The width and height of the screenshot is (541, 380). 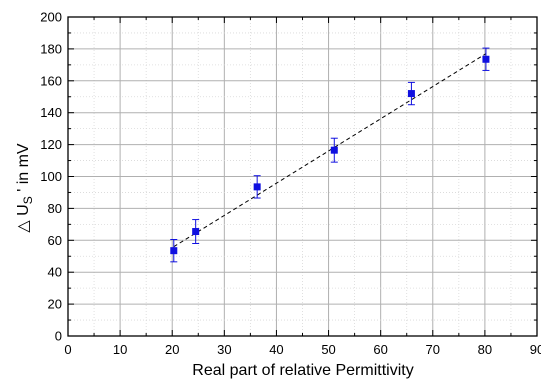 I want to click on y-tick-label: 180, so click(x=51, y=48).